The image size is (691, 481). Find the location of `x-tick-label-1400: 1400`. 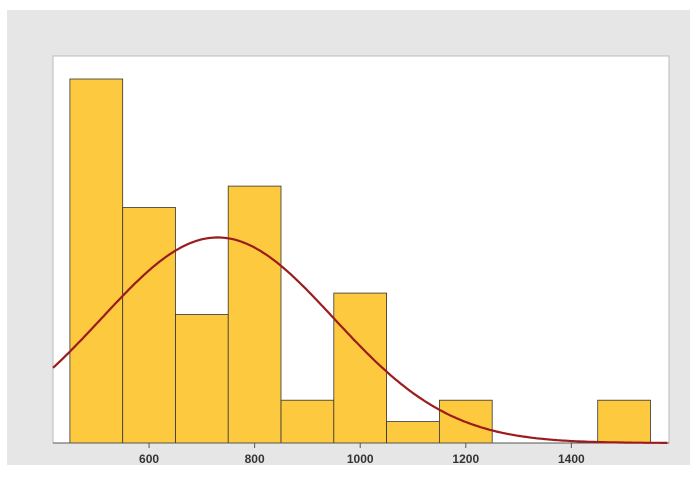

x-tick-label-1400: 1400 is located at coordinates (571, 458).